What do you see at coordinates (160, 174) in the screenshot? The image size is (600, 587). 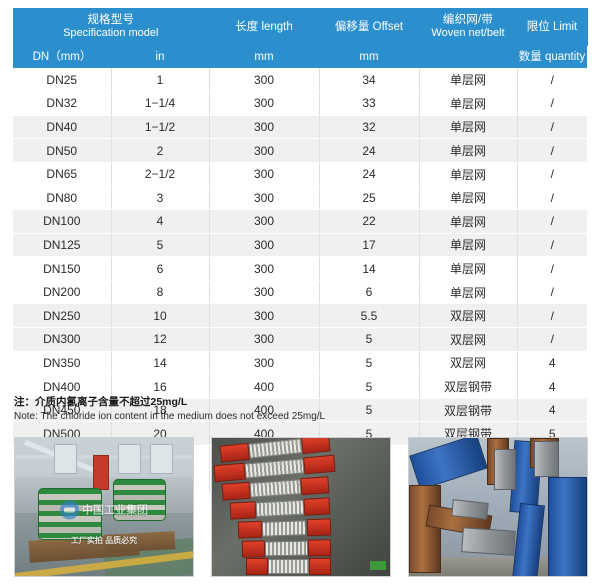 I see `cell-in: 2−1/2` at bounding box center [160, 174].